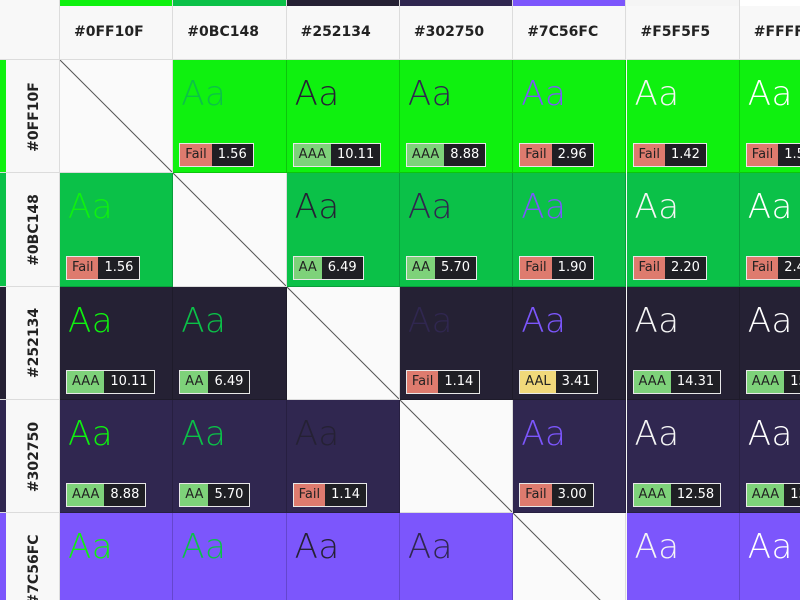 Image resolution: width=800 pixels, height=600 pixels. What do you see at coordinates (792, 494) in the screenshot?
I see `ratio: 13.71` at bounding box center [792, 494].